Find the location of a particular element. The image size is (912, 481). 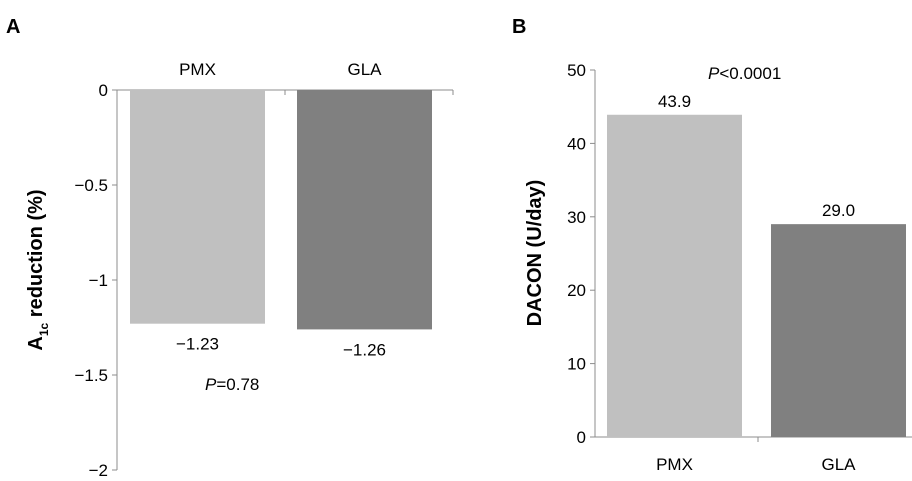

data-label: 43.9 is located at coordinates (674, 101).